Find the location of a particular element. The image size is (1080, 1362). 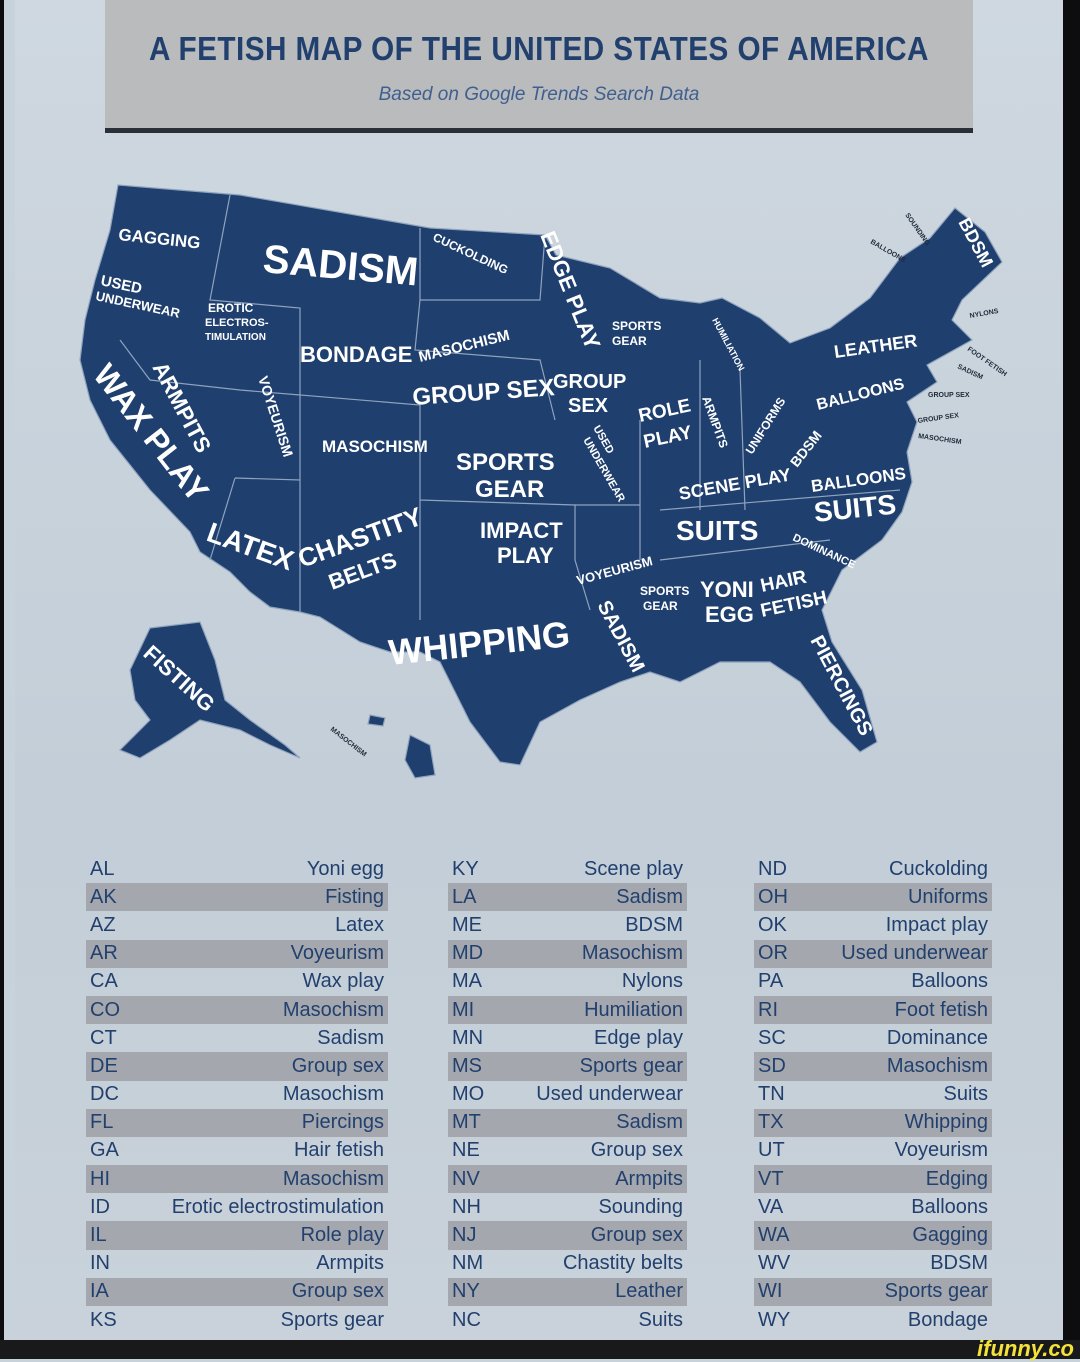

state-code: WA is located at coordinates (774, 1235).